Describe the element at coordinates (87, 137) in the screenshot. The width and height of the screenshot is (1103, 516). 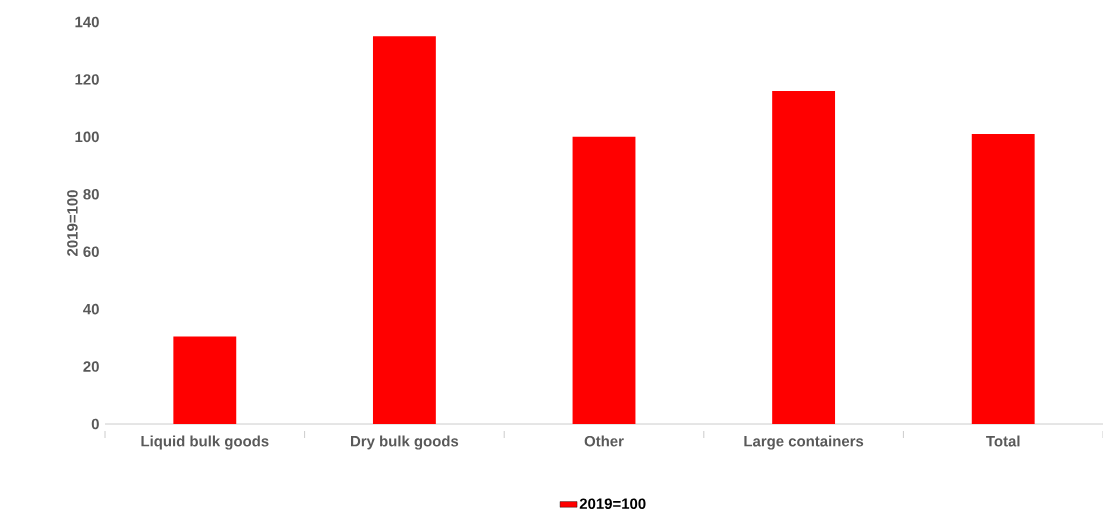
I see `y-tick-label: 100` at that location.